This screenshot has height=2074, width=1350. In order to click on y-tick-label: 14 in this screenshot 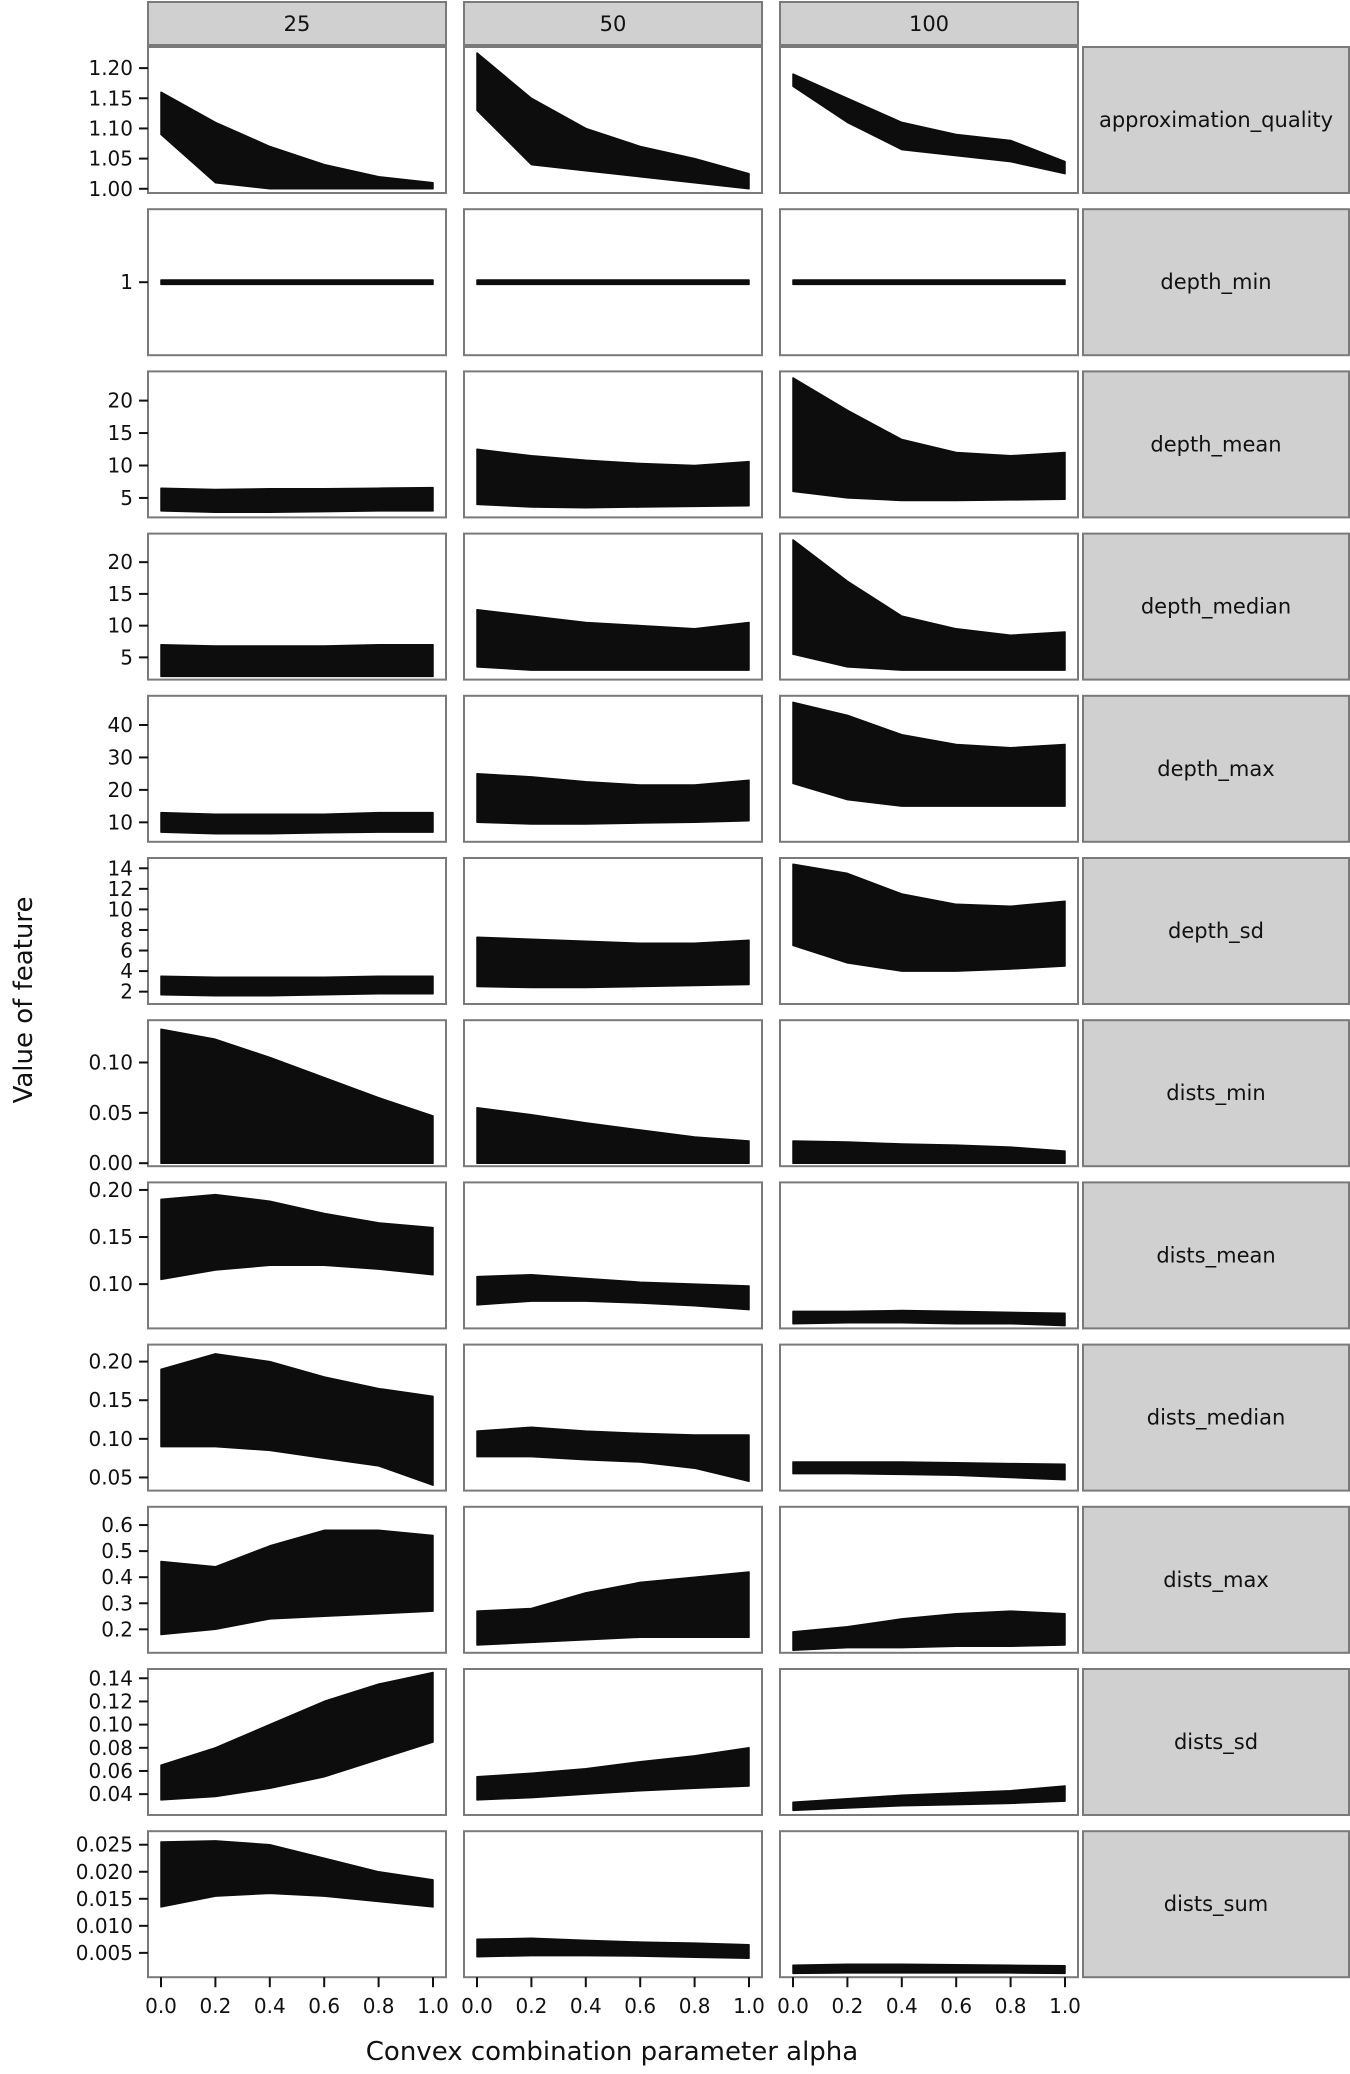, I will do `click(120, 868)`.